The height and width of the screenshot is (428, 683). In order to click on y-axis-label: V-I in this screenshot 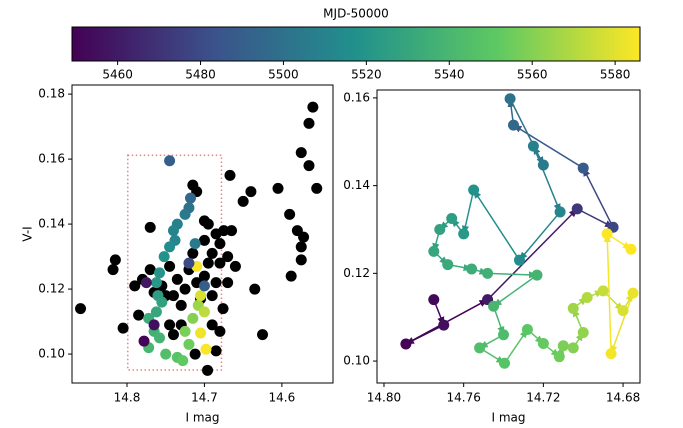, I will do `click(28, 233)`.